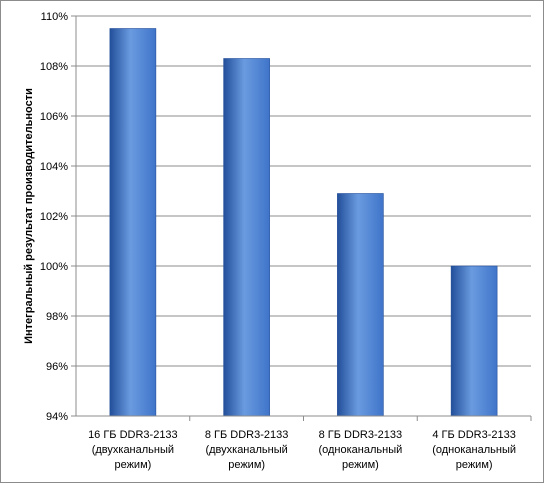 This screenshot has width=544, height=483. I want to click on x-category-label: 8 ГБ DDR3-2133 (двухканальный режим), so click(247, 450).